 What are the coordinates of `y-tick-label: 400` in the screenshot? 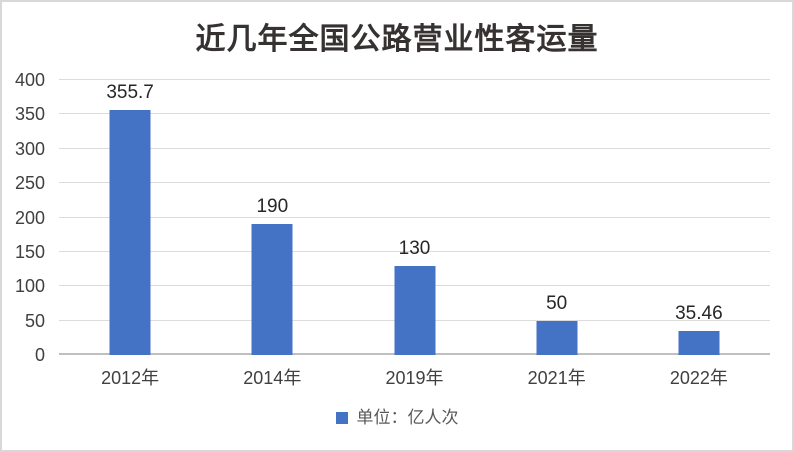 It's located at (29, 80).